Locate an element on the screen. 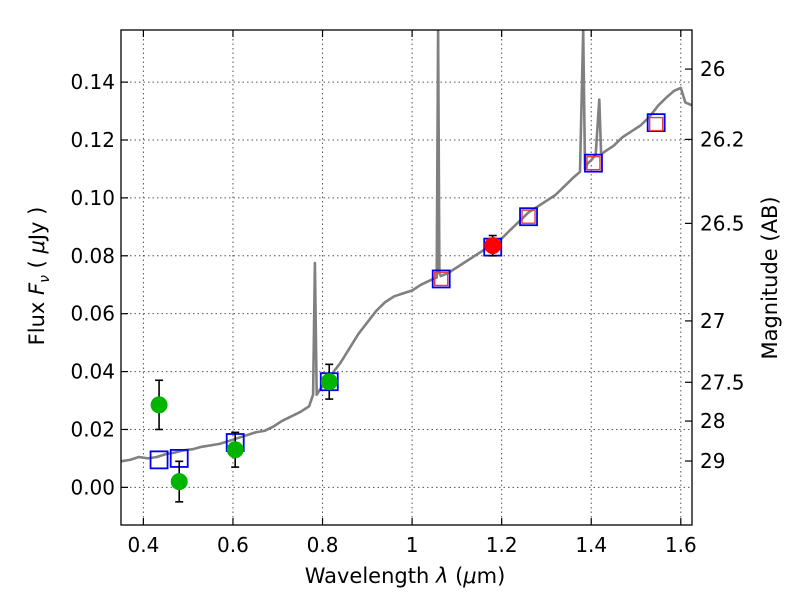 This screenshot has height=600, width=800. x-tick-label: 0.4 is located at coordinates (143, 545).